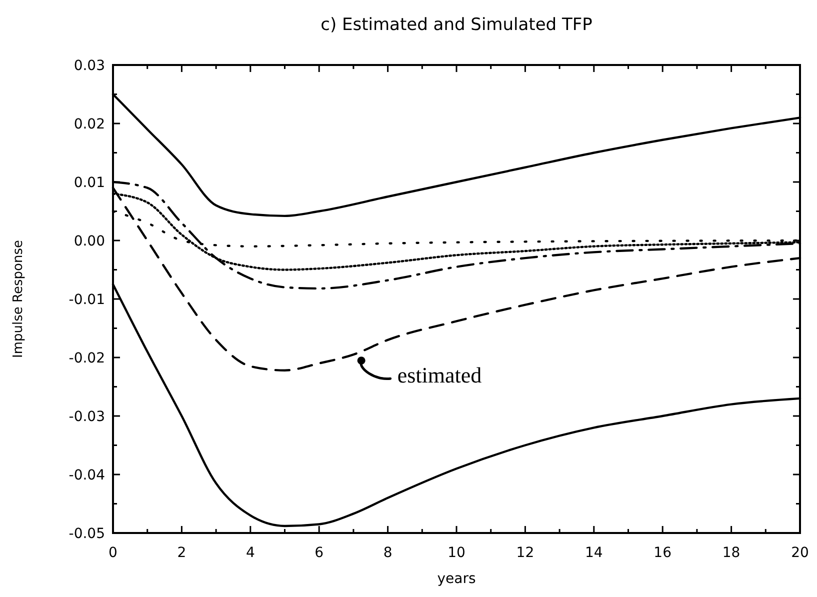 The height and width of the screenshot is (597, 817). Describe the element at coordinates (89, 66) in the screenshot. I see `y-tick-label: 0.03` at that location.